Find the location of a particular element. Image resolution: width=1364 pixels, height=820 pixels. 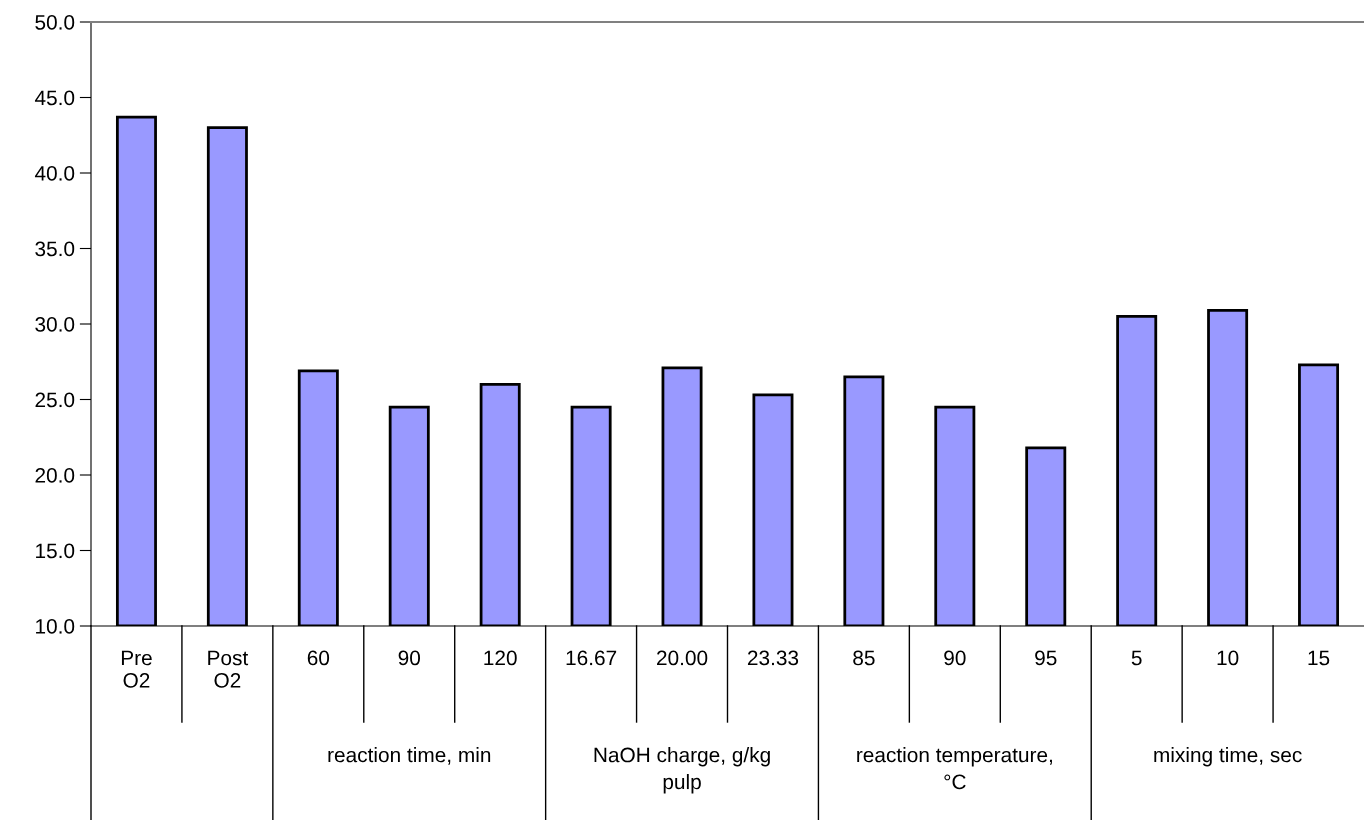

x-tick-label: 10 is located at coordinates (1228, 658).